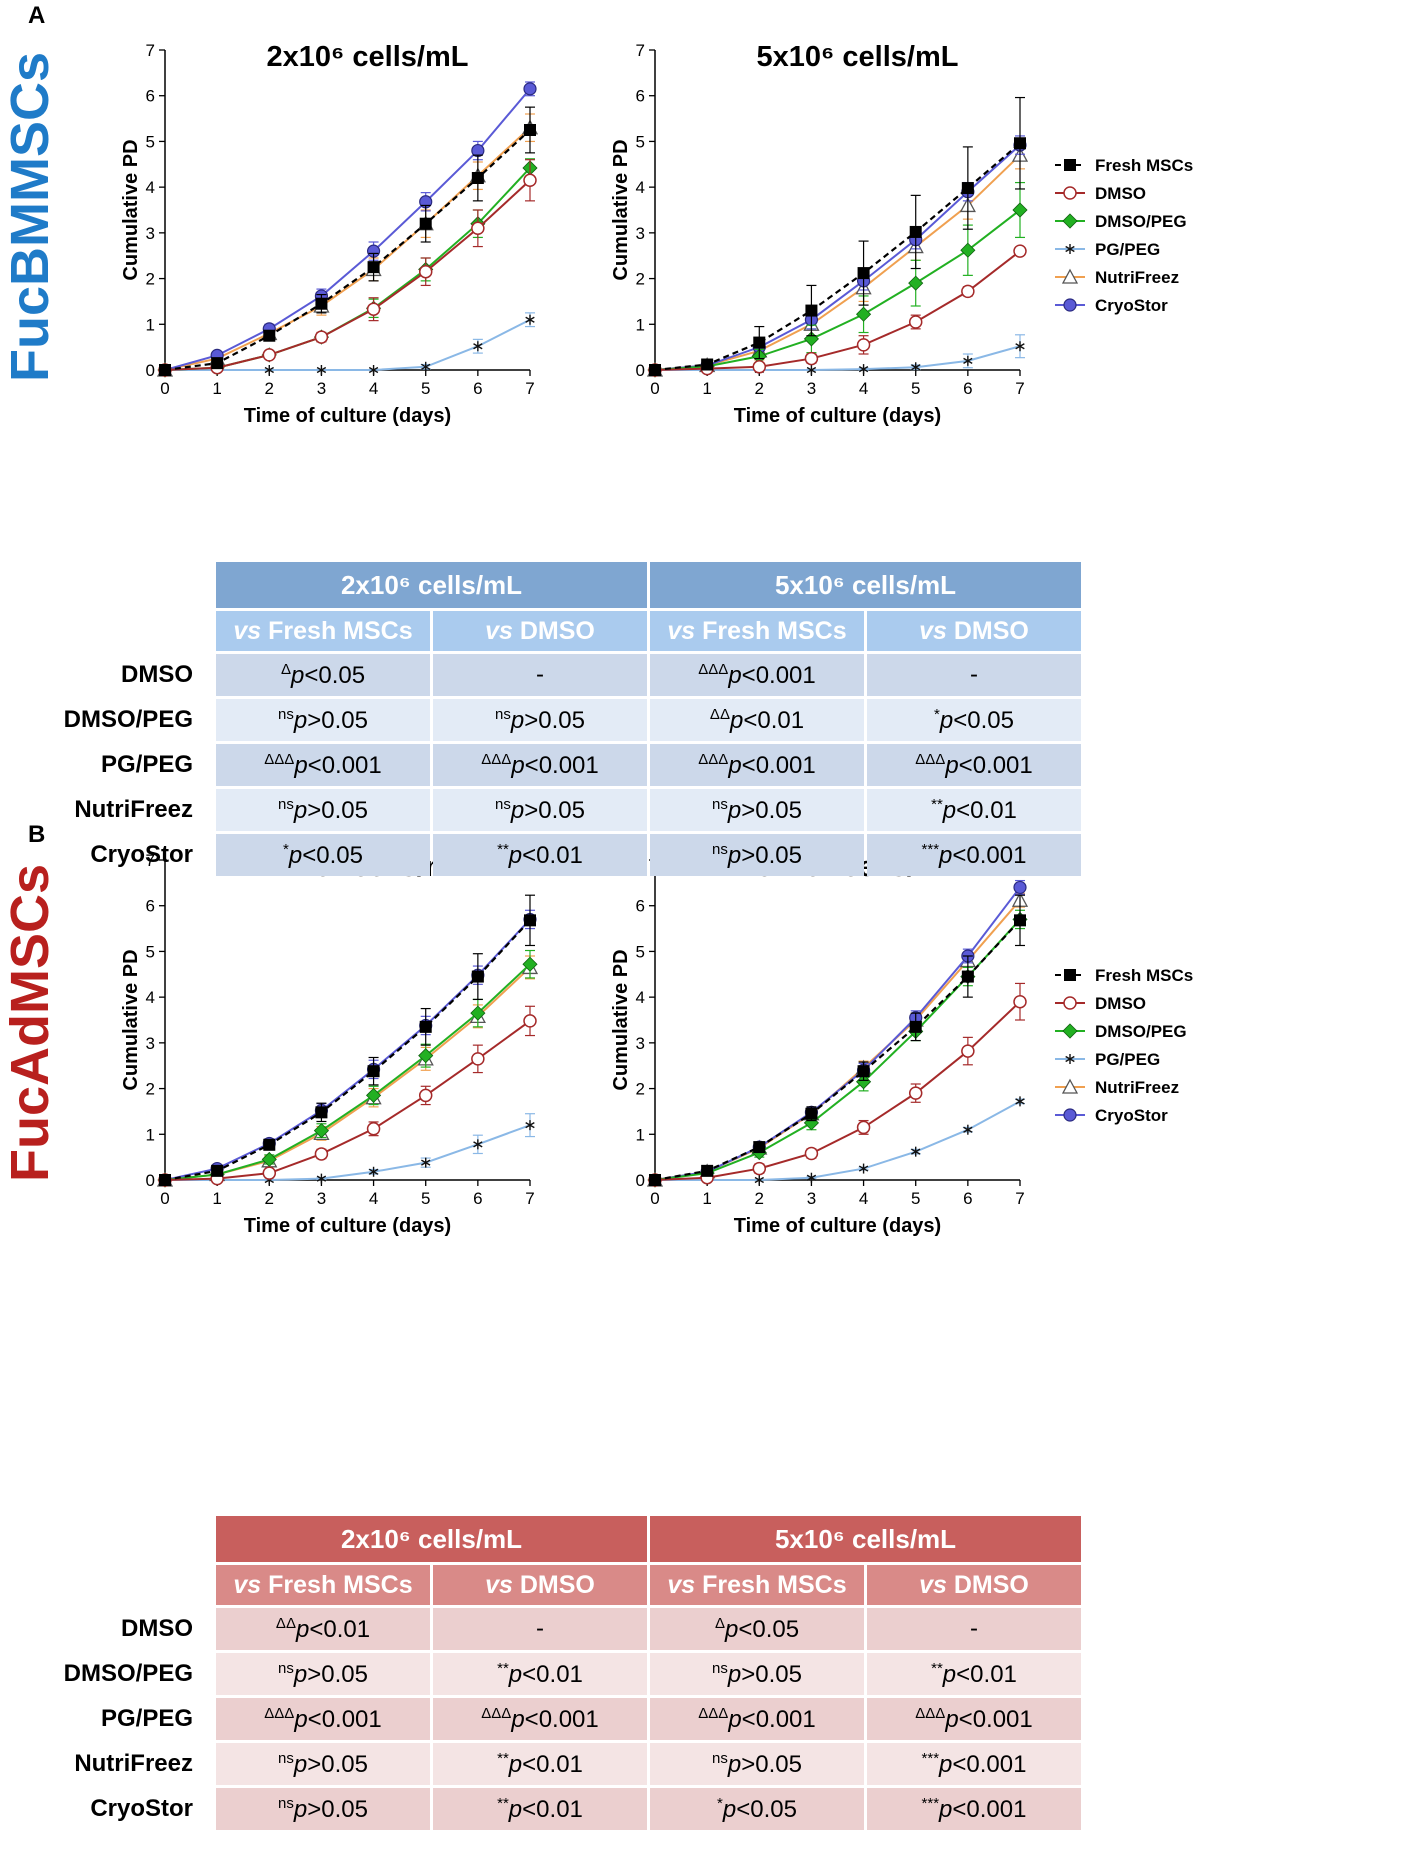 The height and width of the screenshot is (1861, 1417). What do you see at coordinates (141, 854) in the screenshot?
I see `row-label: CryoStor` at bounding box center [141, 854].